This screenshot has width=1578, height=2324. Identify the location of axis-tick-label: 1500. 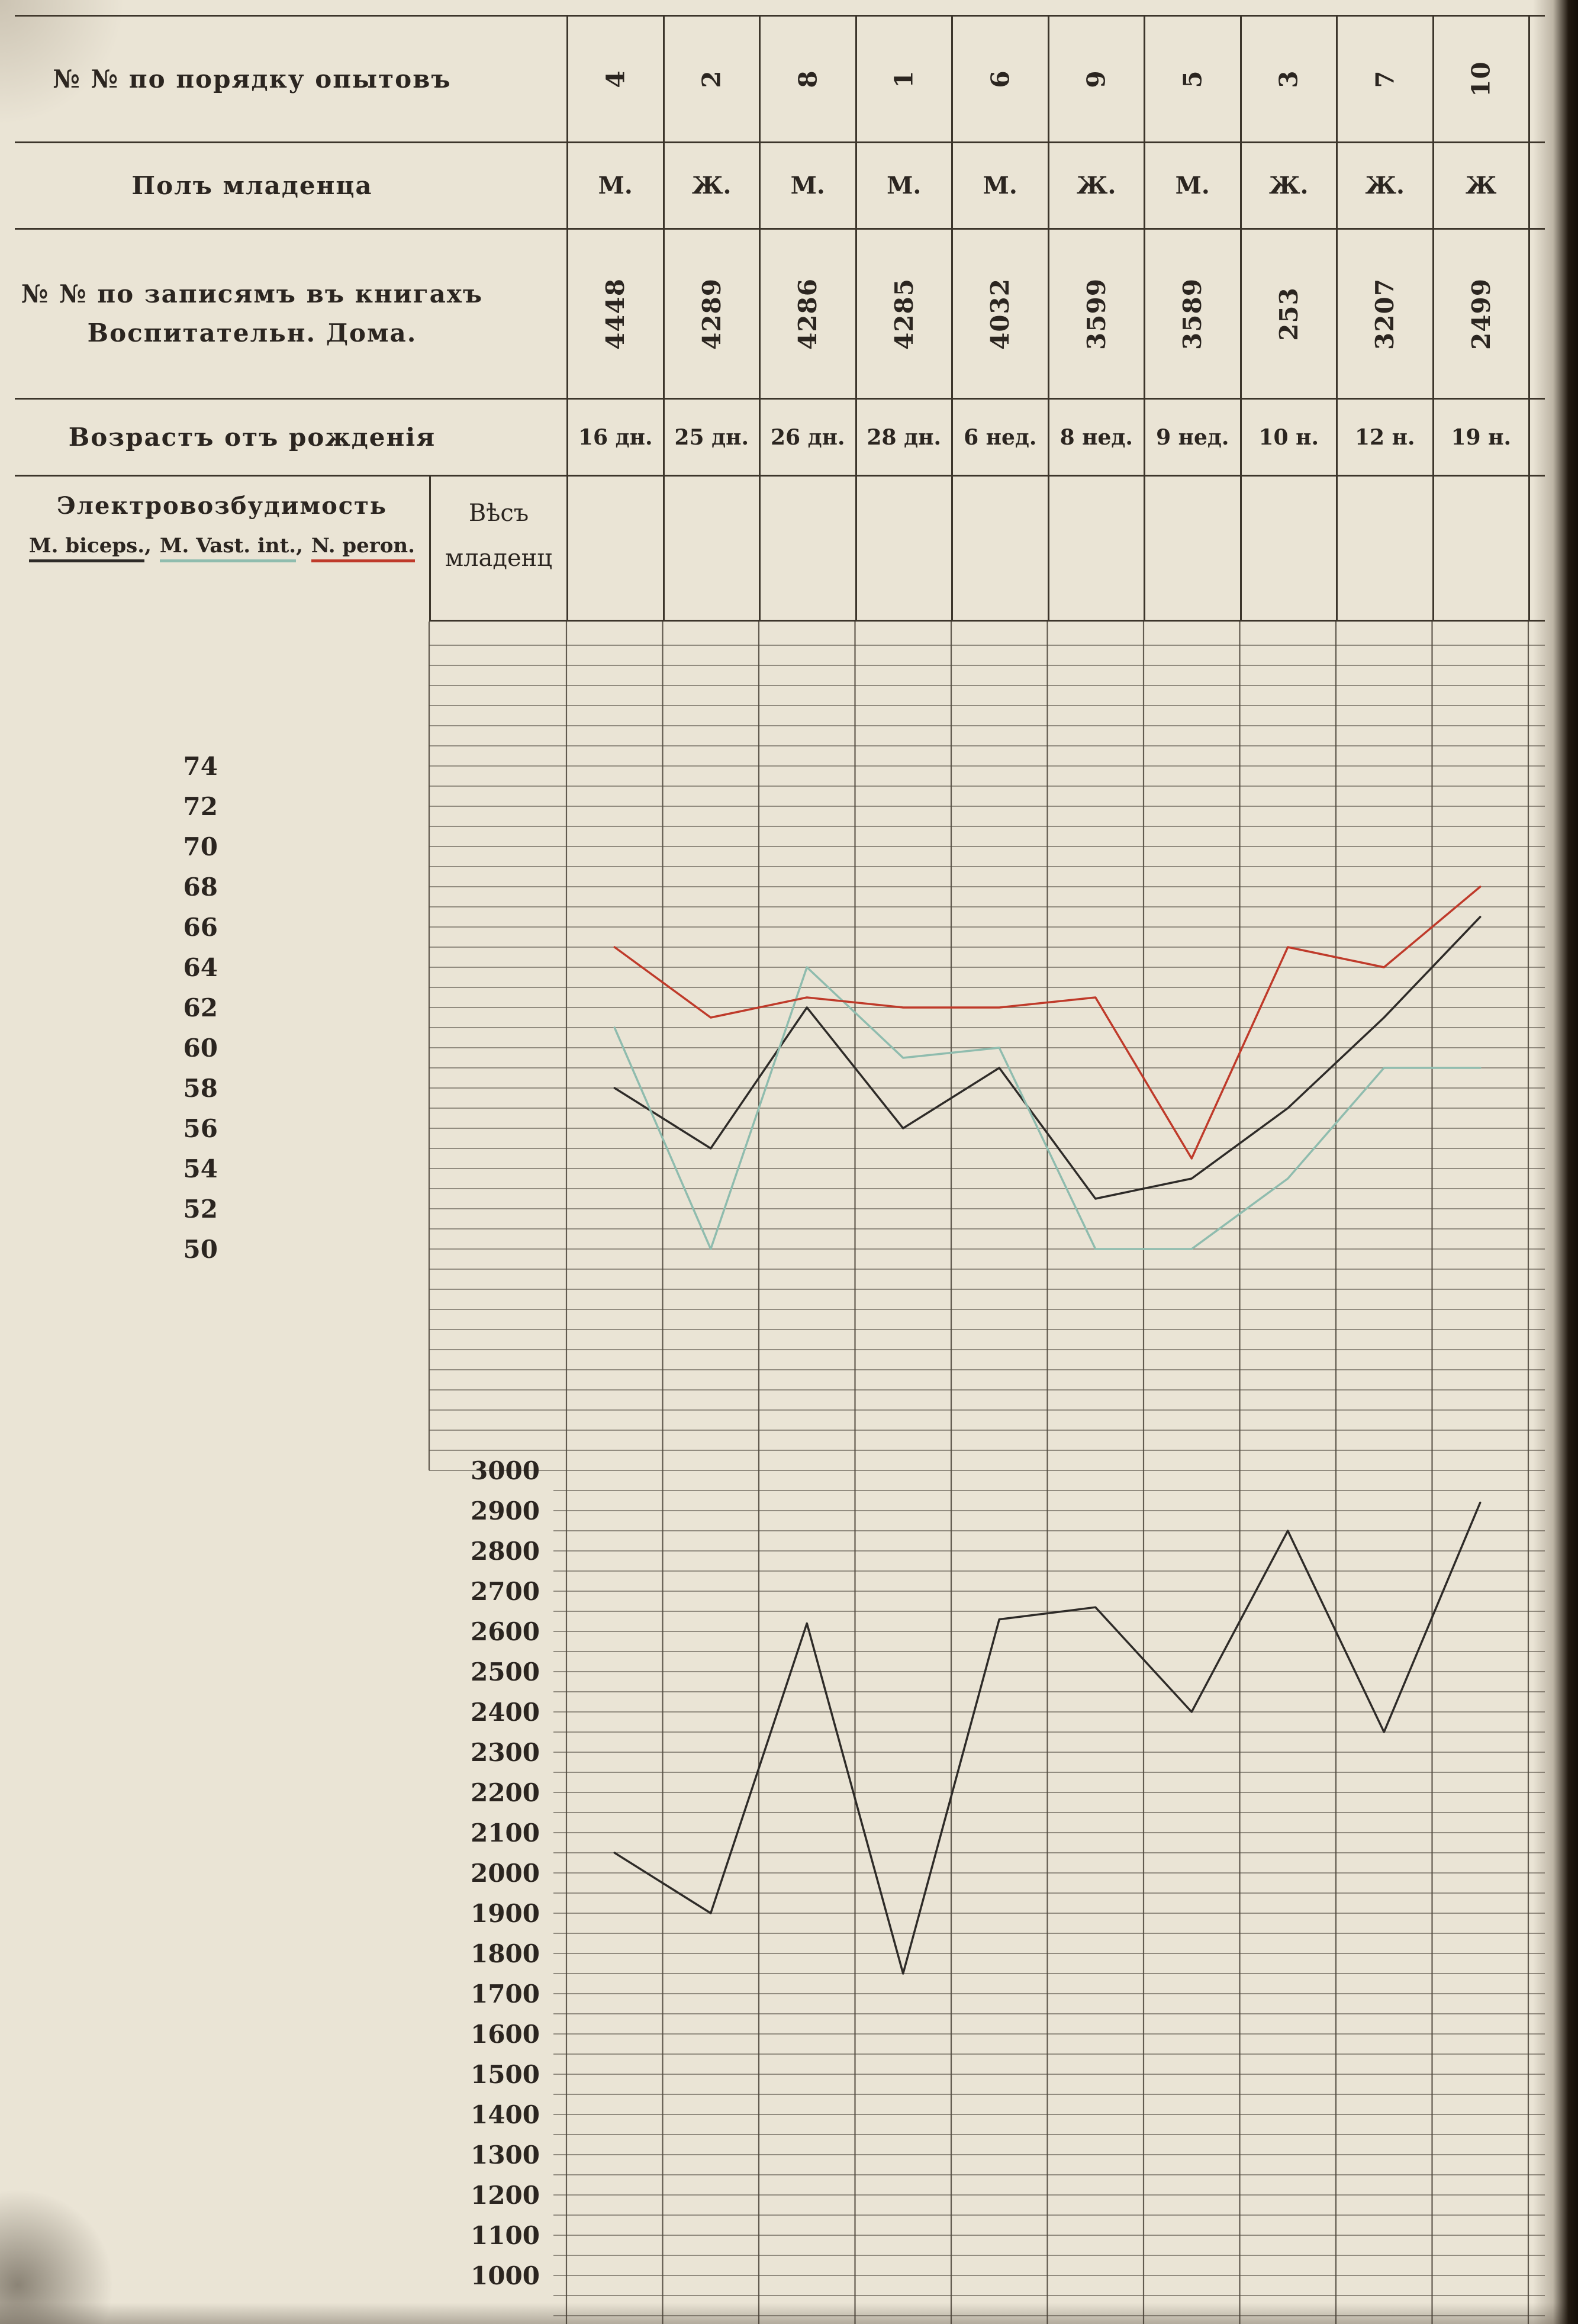
(505, 2074).